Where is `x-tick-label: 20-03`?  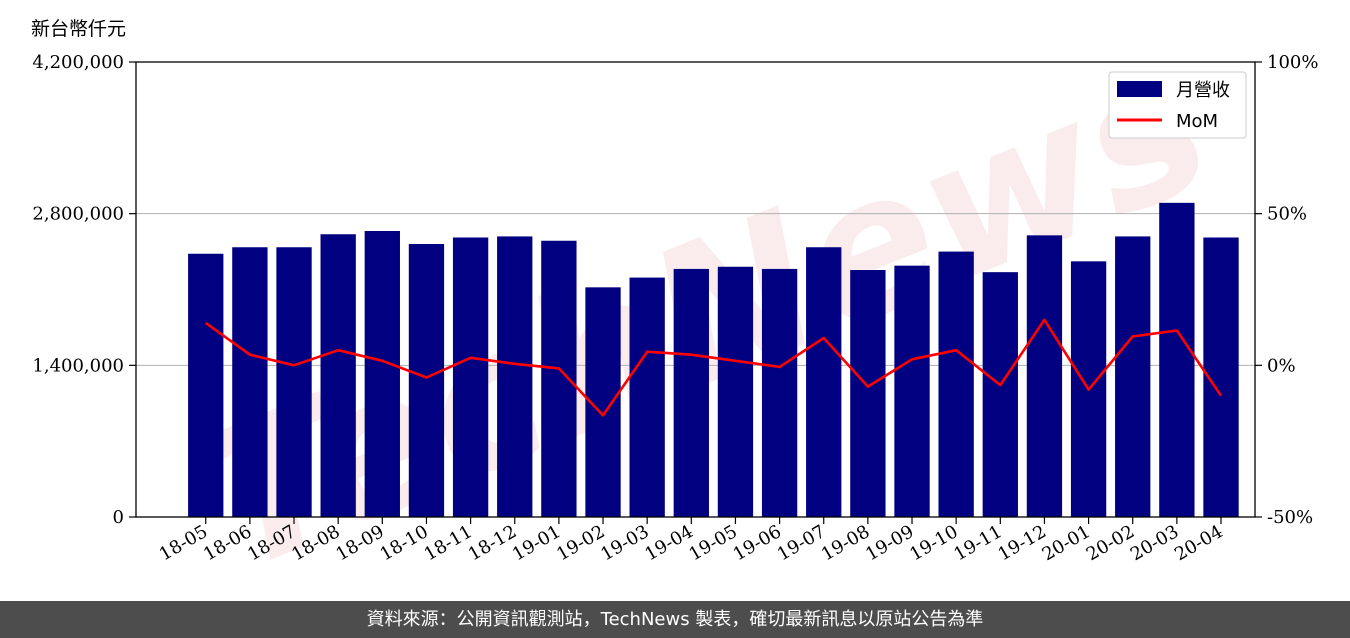 x-tick-label: 20-03 is located at coordinates (1154, 543).